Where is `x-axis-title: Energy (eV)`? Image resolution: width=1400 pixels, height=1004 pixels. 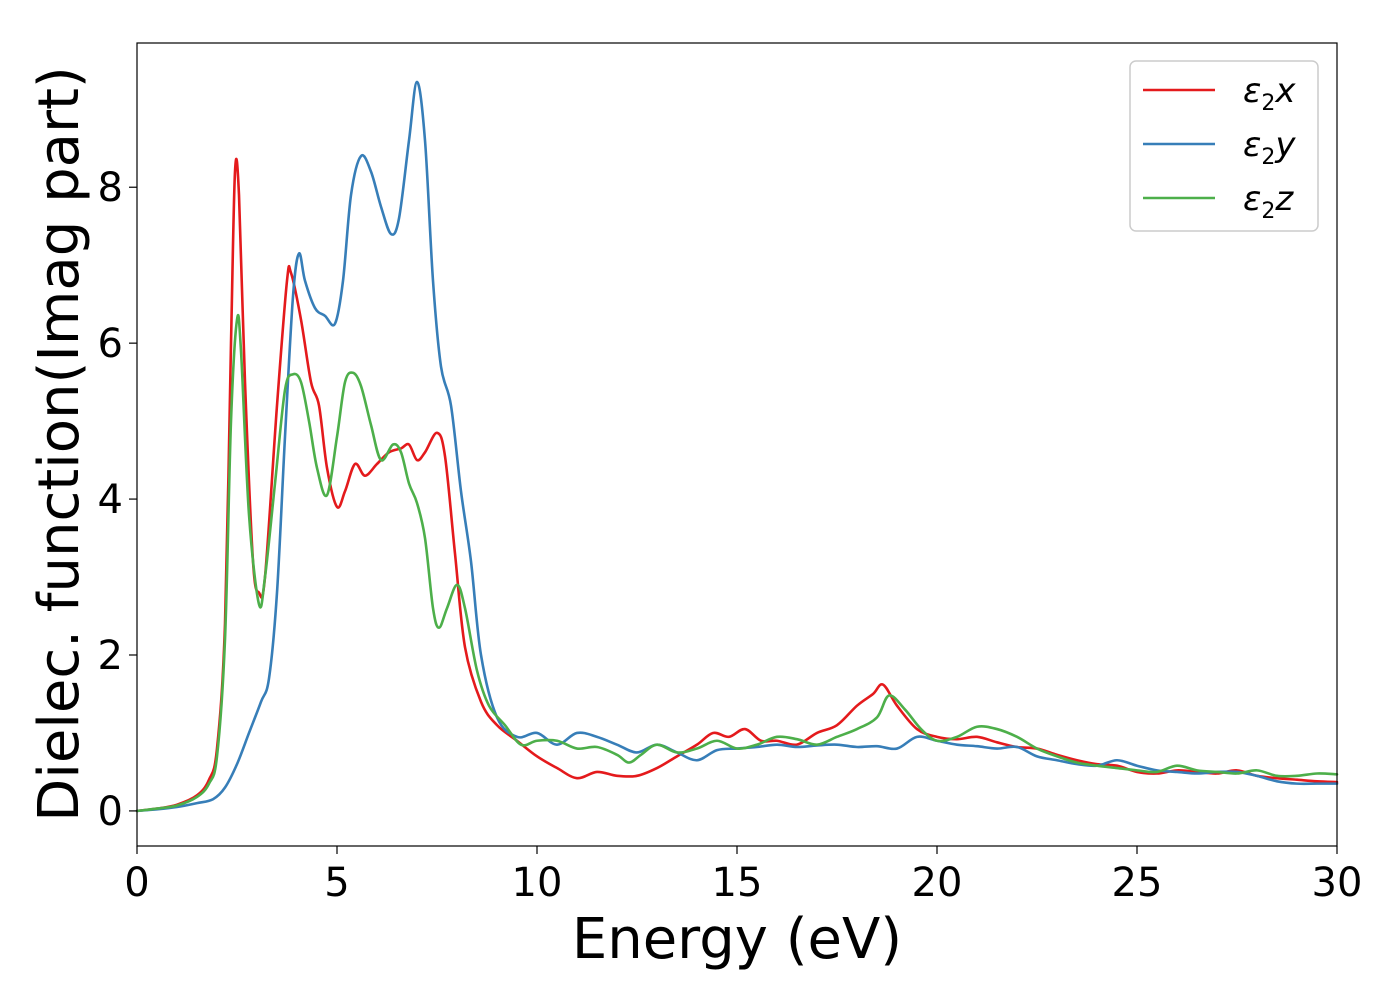 x-axis-title: Energy (eV) is located at coordinates (737, 939).